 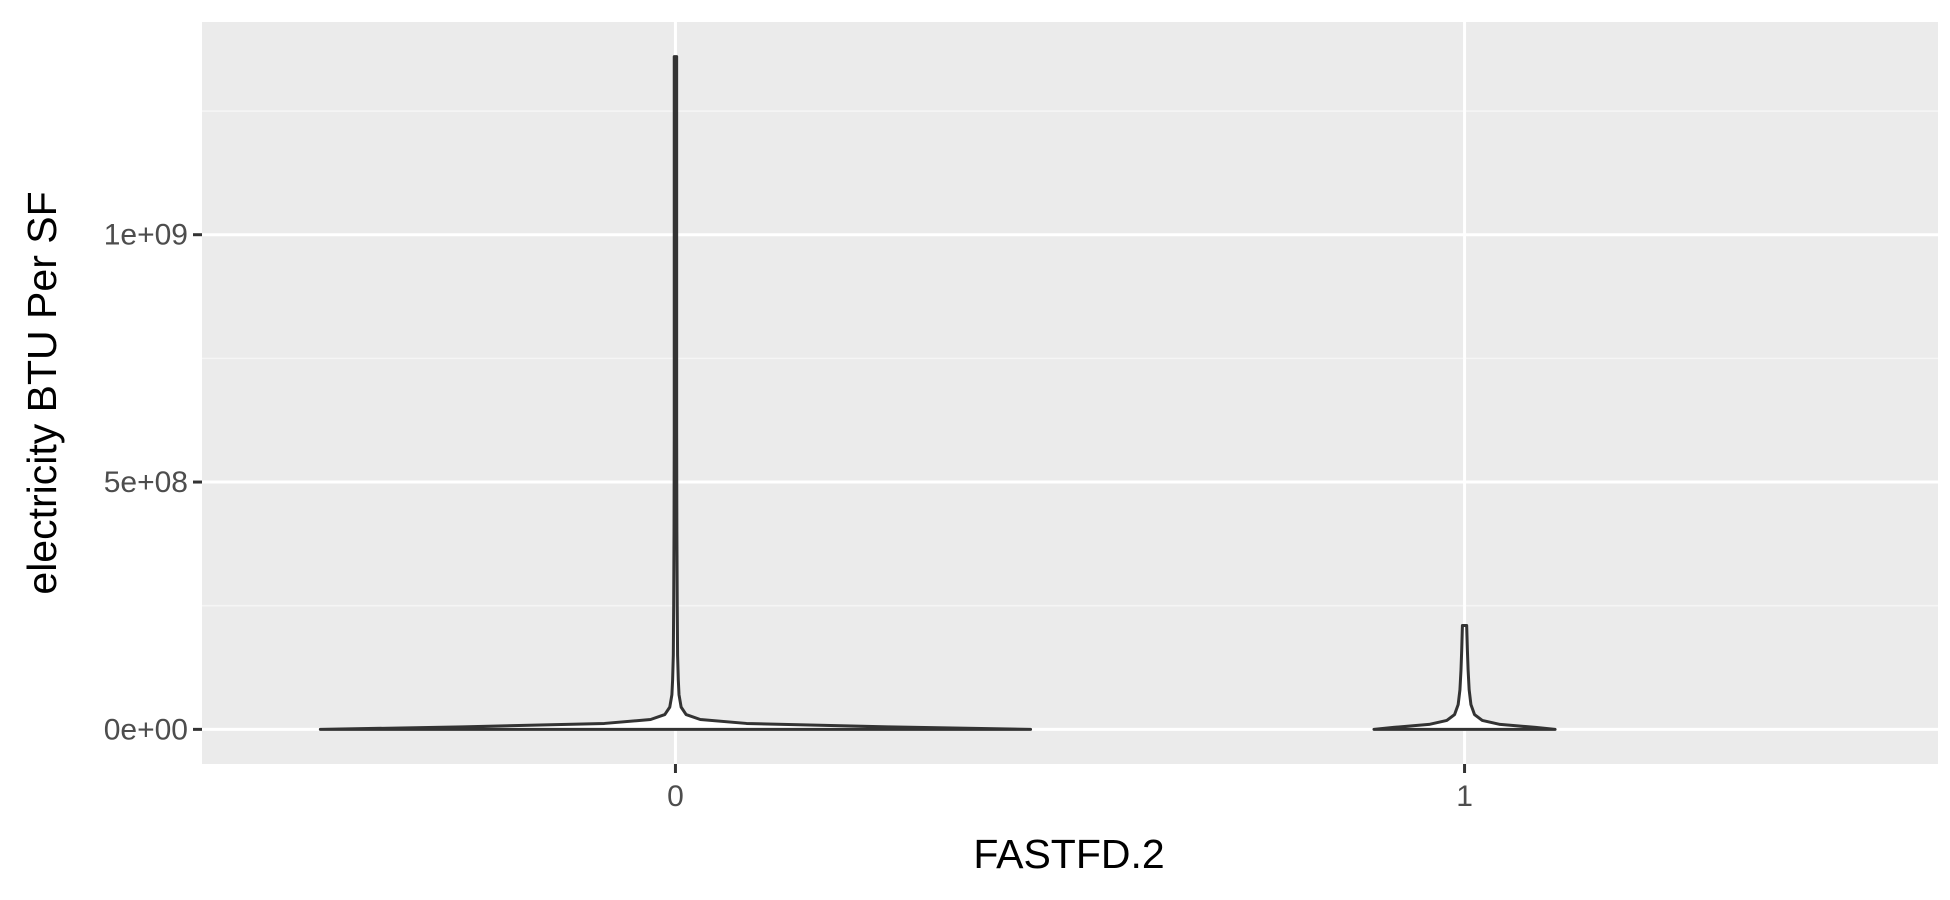 I want to click on y-axis: 0e+00 5e+08 1e+09, so click(x=153, y=482).